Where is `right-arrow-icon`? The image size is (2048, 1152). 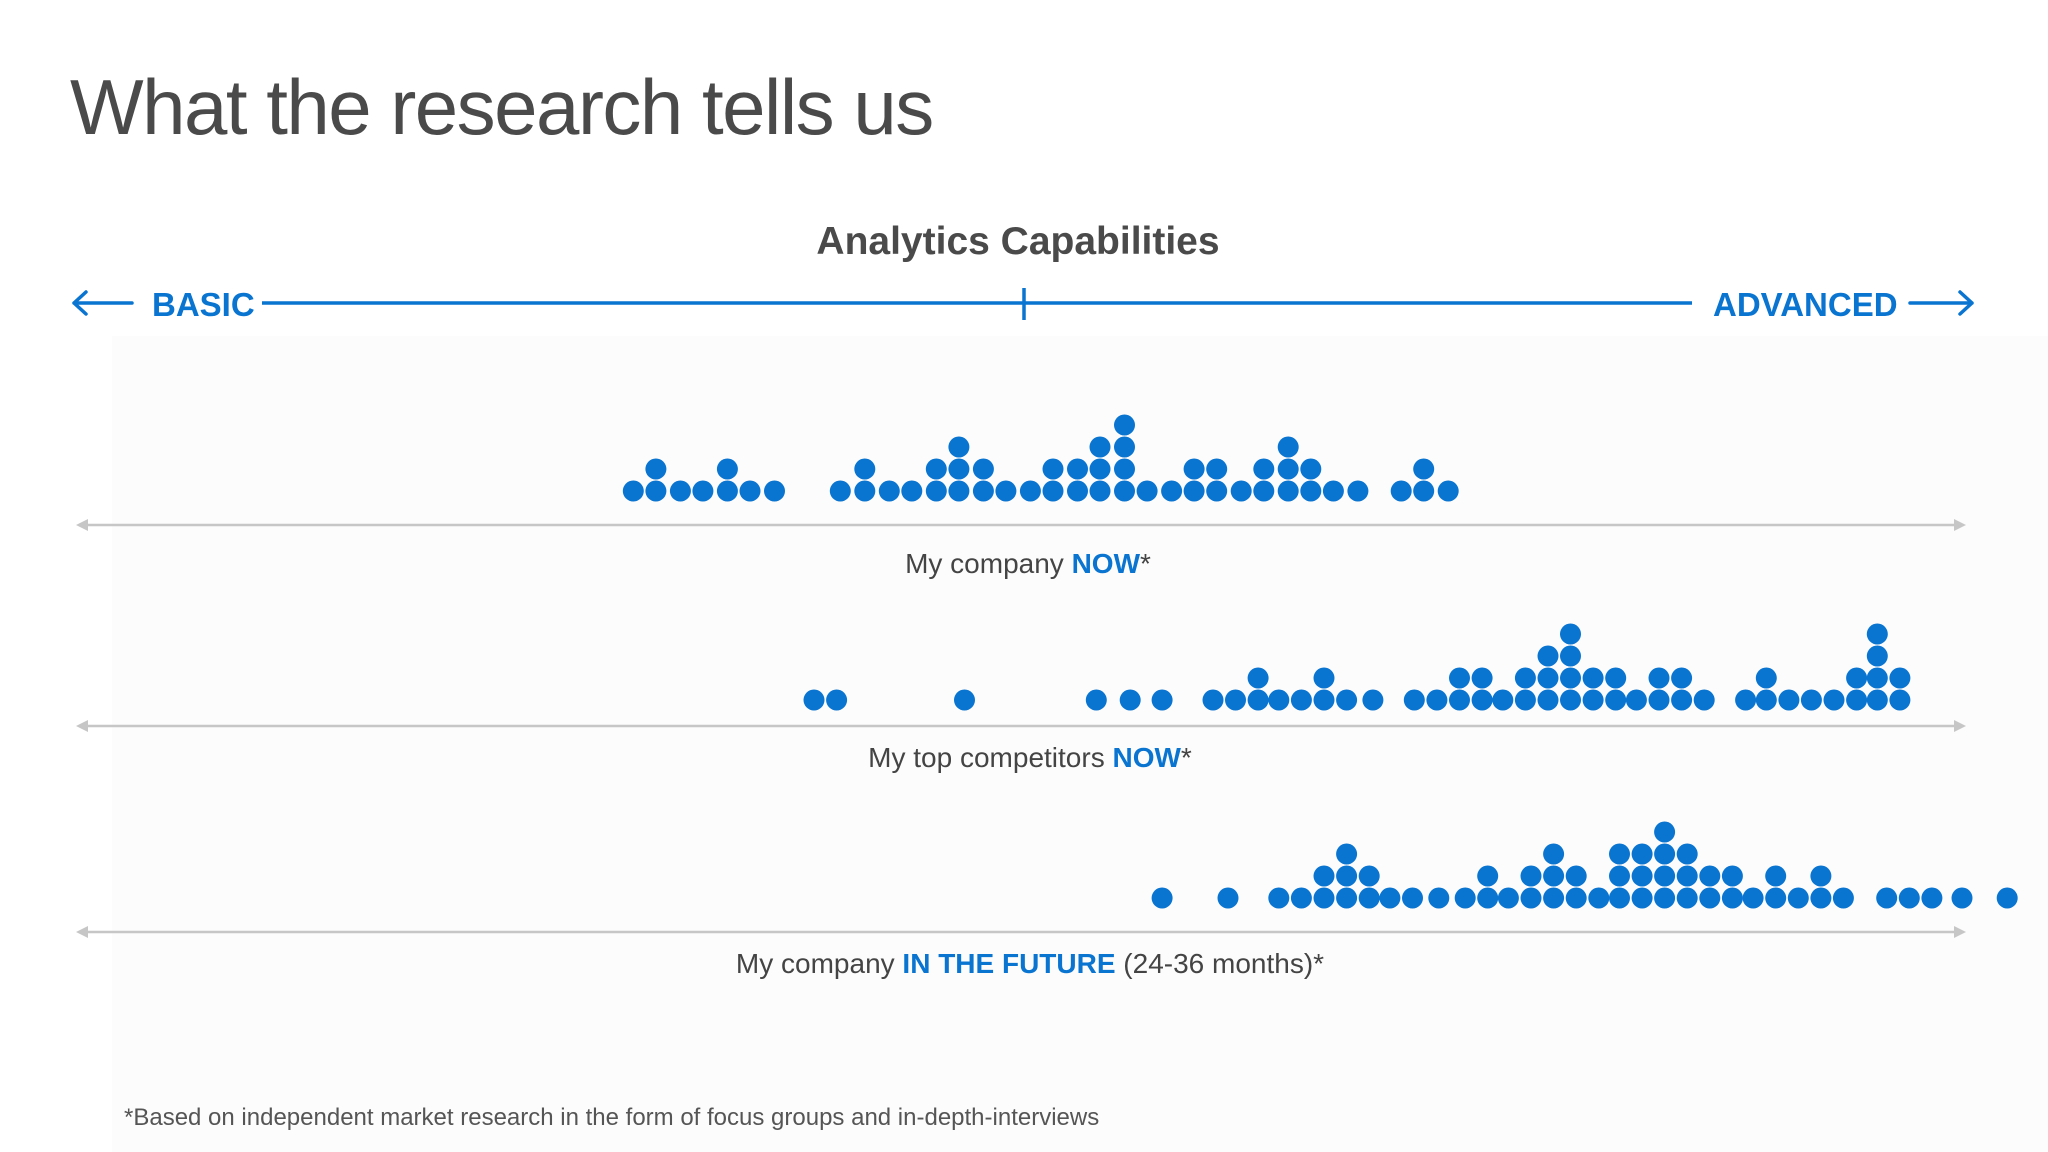
right-arrow-icon is located at coordinates (1941, 303).